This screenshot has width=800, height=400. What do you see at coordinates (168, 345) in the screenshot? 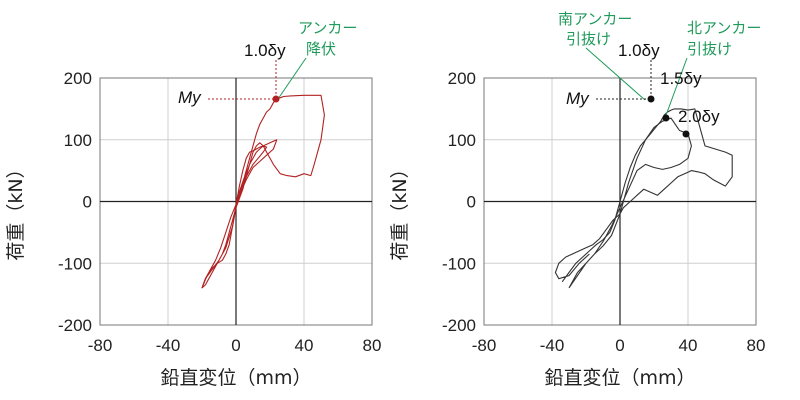
I see `left-xtick: -40` at bounding box center [168, 345].